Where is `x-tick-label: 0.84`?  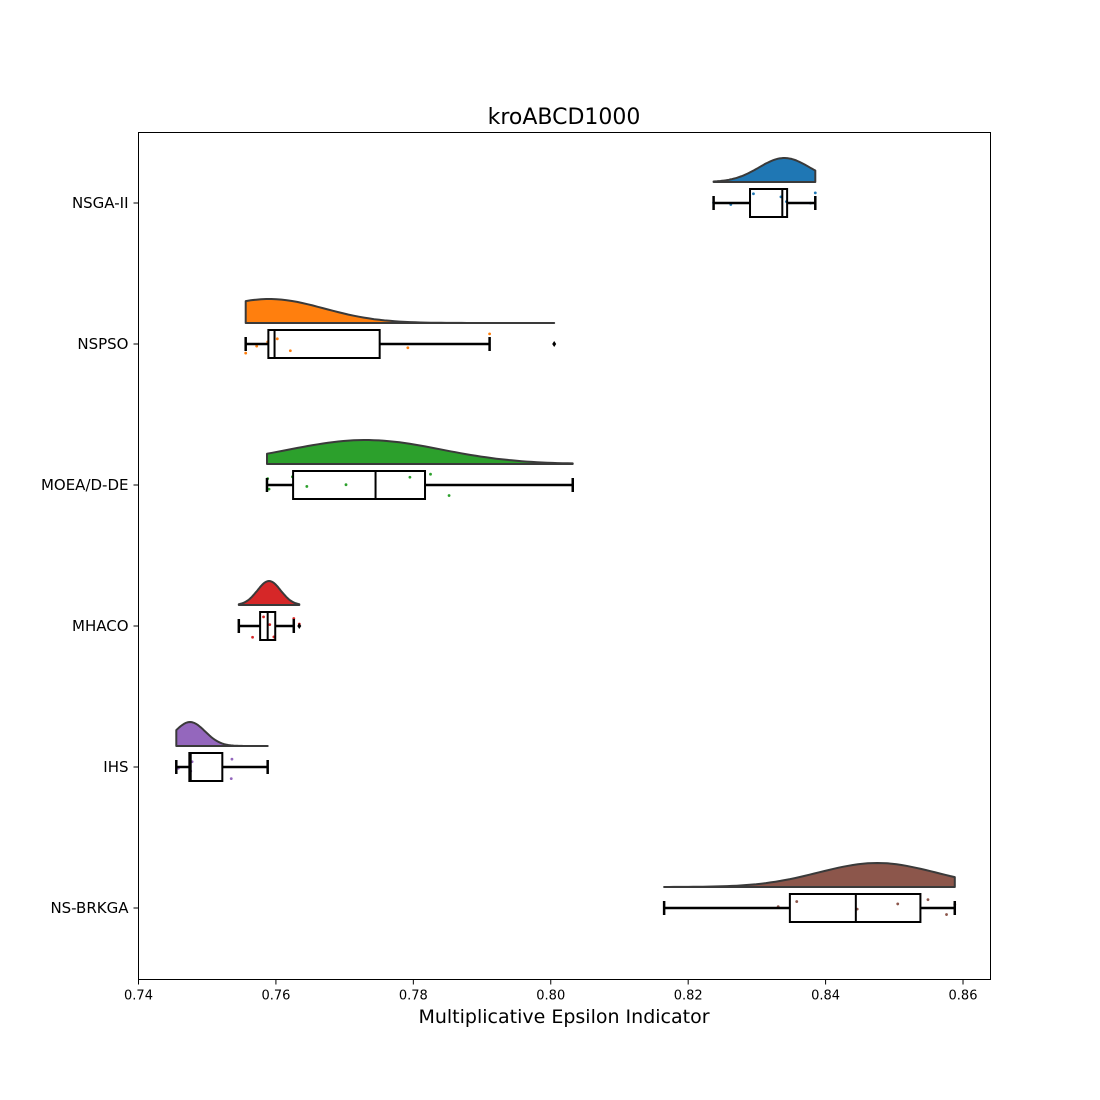 x-tick-label: 0.84 is located at coordinates (825, 996).